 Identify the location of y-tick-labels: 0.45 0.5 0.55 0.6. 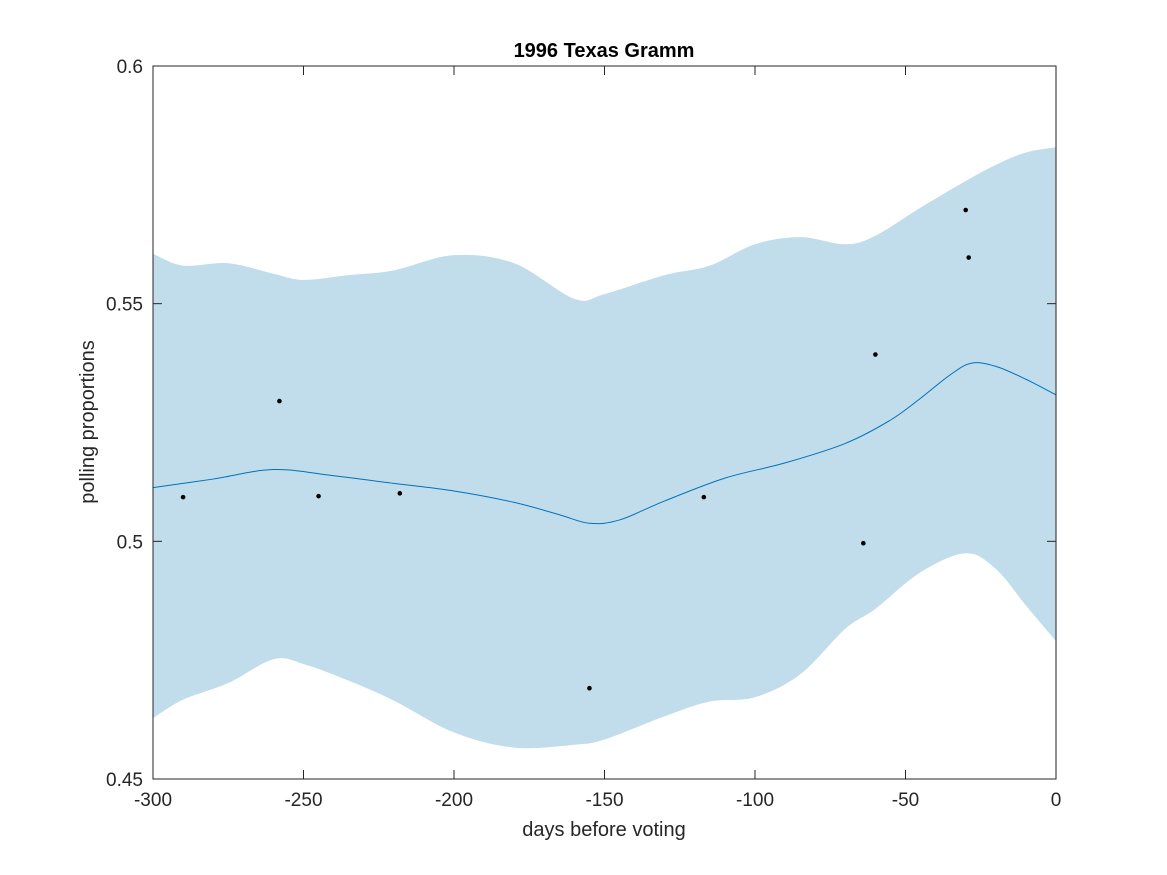
(124, 424).